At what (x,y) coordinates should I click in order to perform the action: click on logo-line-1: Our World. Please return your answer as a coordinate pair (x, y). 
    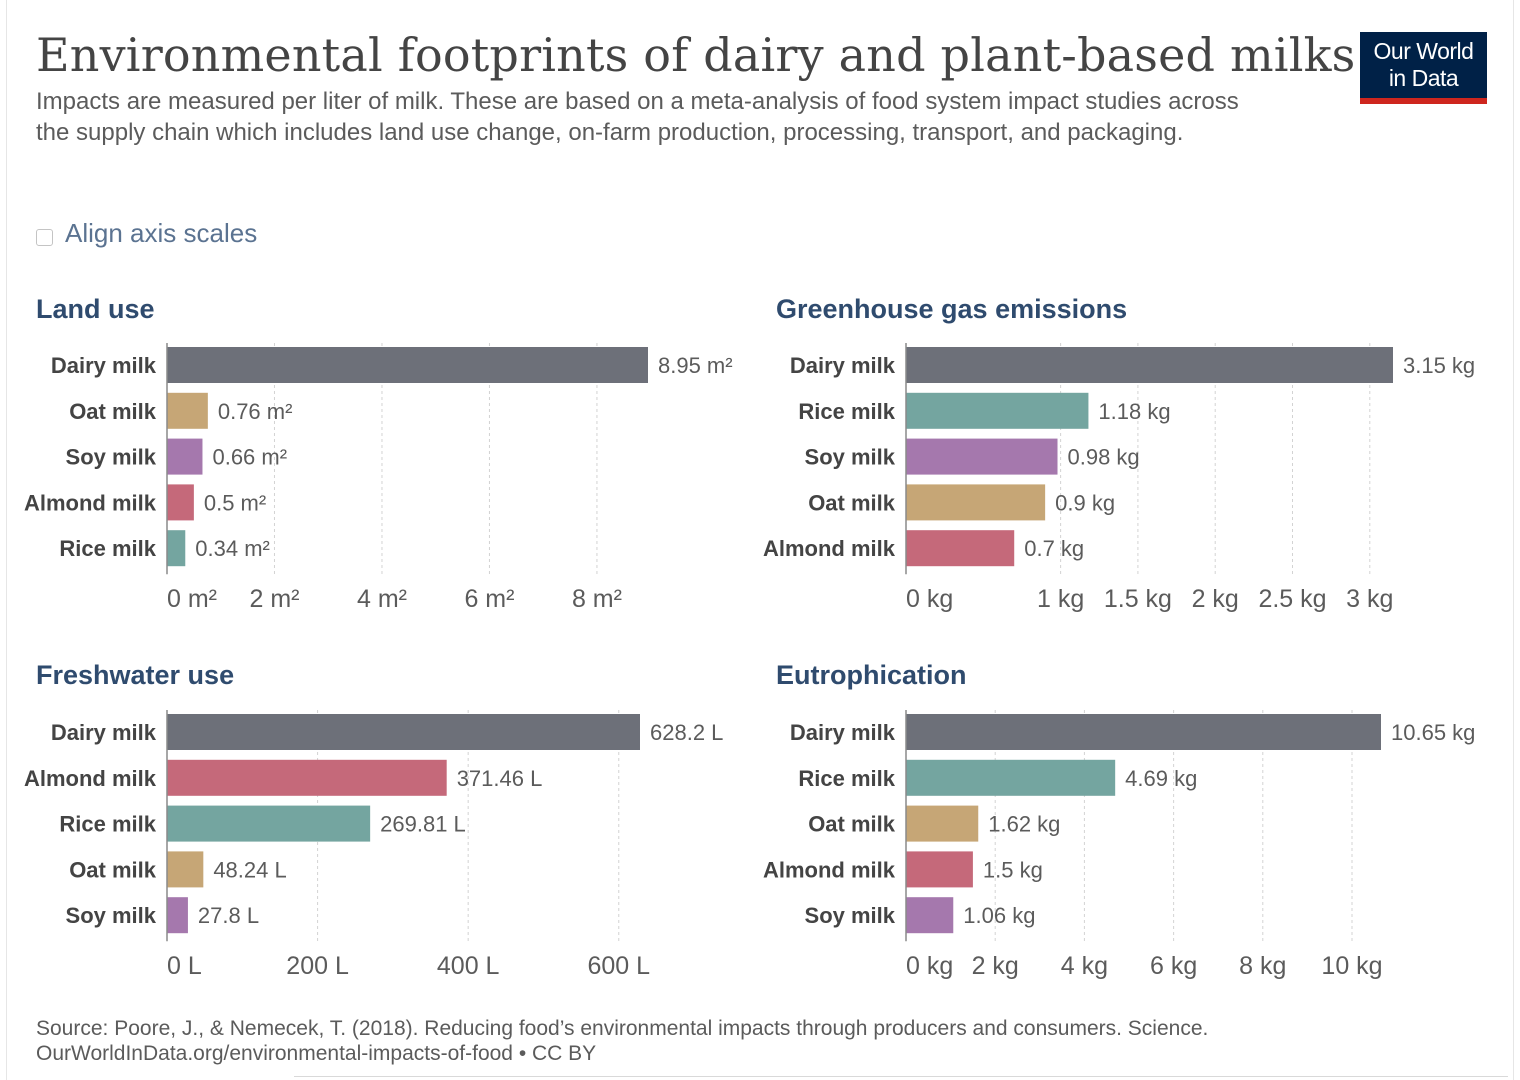
    Looking at the image, I should click on (1423, 51).